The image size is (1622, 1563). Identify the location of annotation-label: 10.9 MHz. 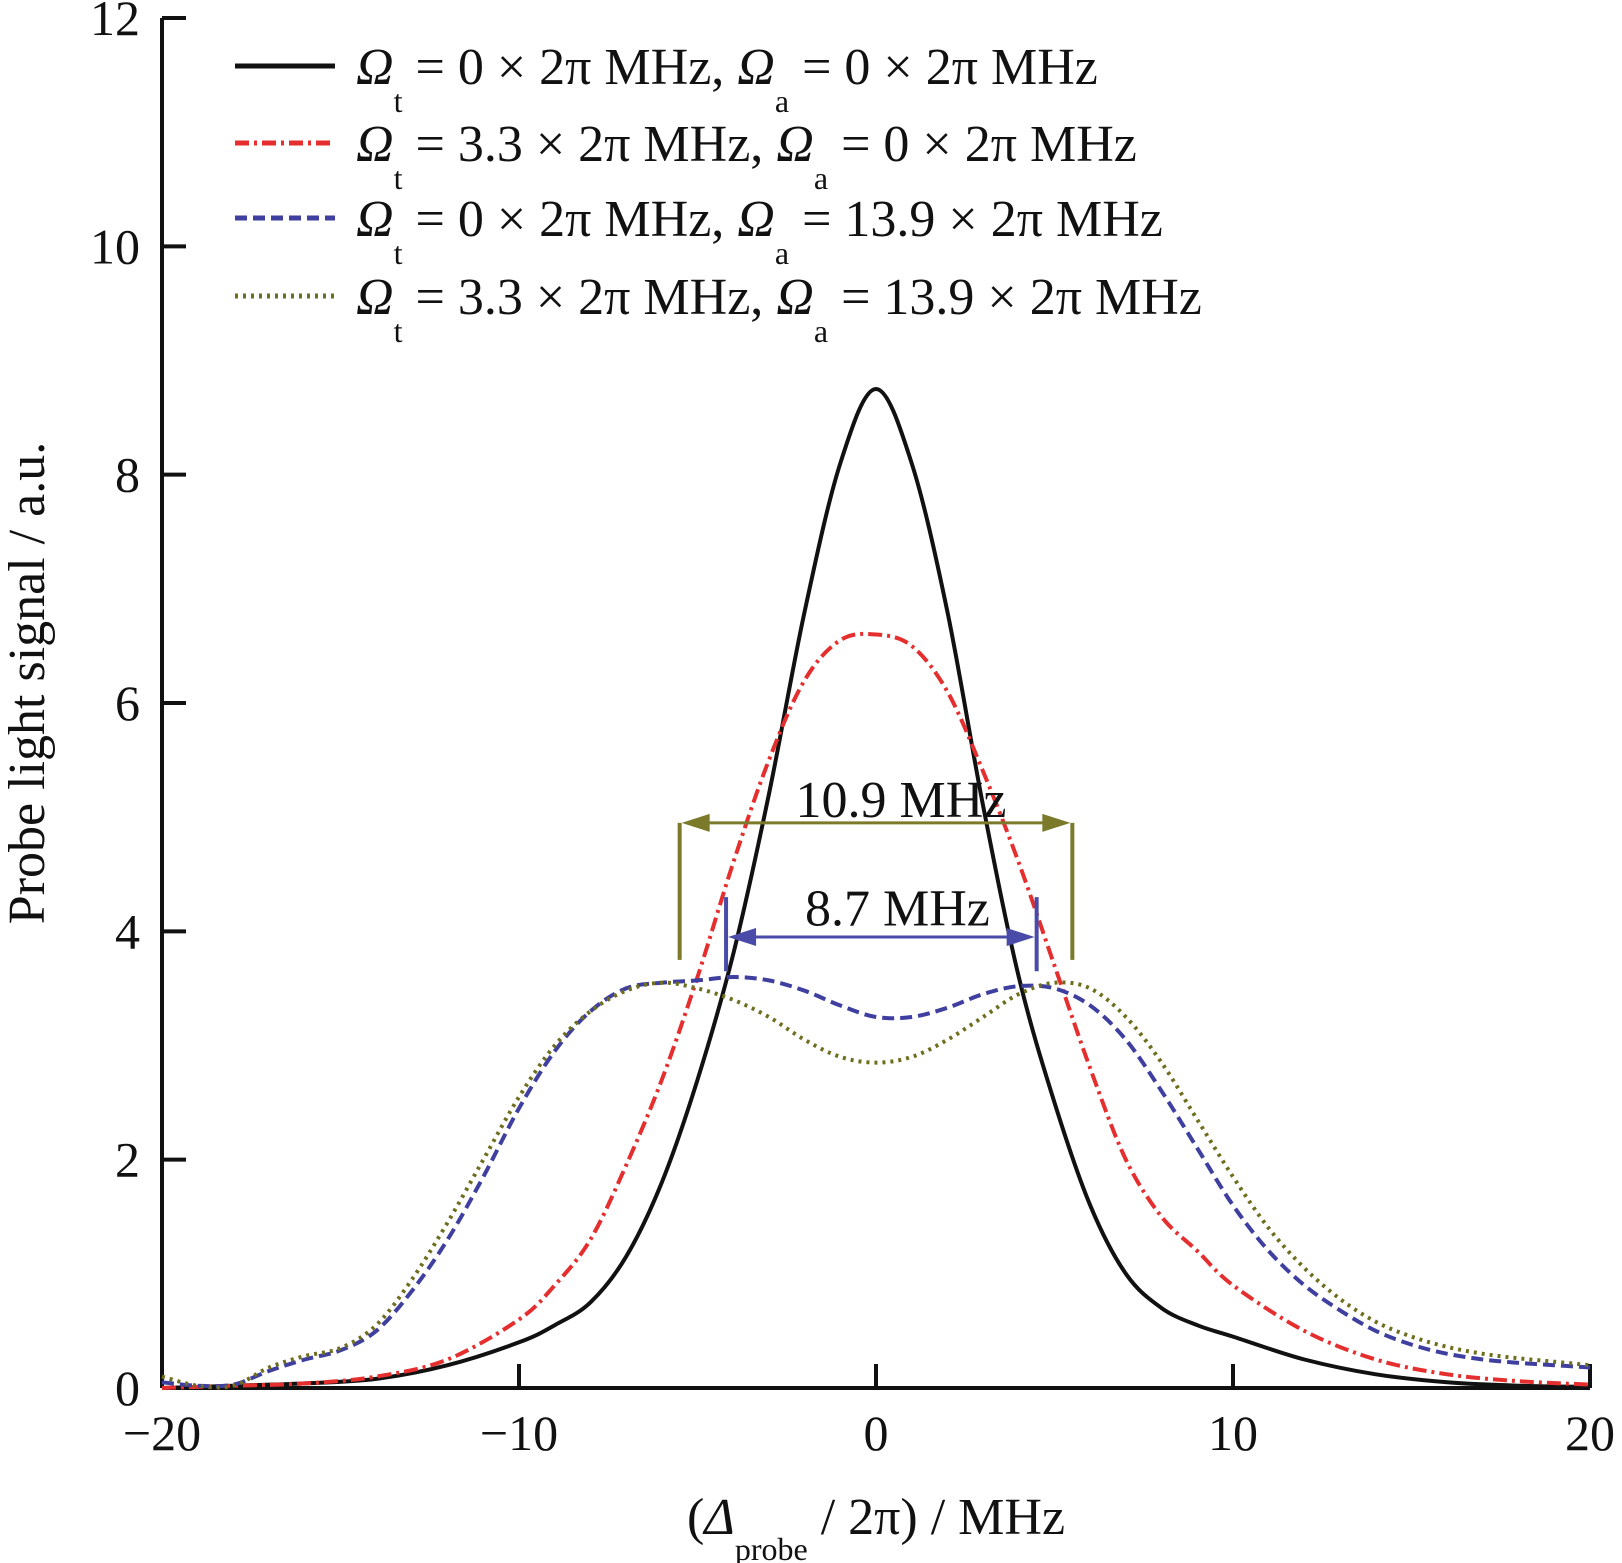
(901, 800).